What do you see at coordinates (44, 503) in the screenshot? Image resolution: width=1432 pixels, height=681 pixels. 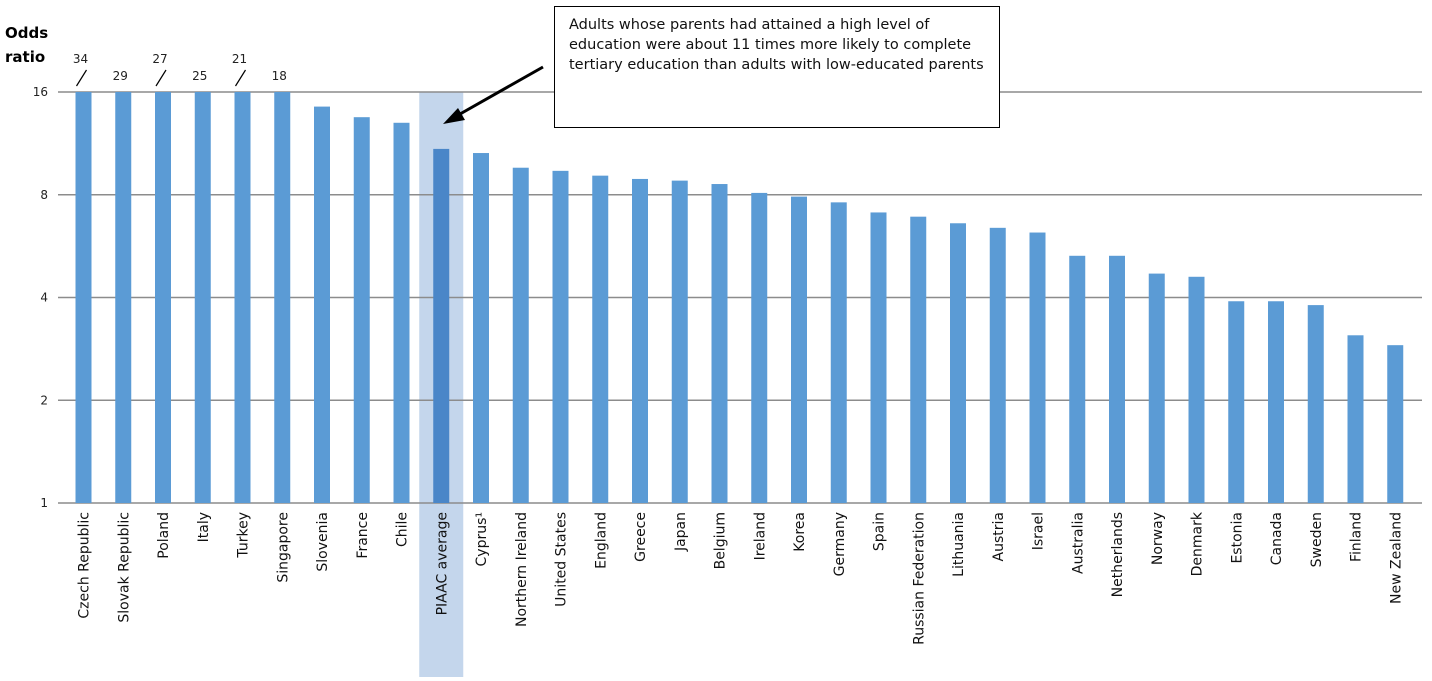 I see `y-tick-1: 1` at bounding box center [44, 503].